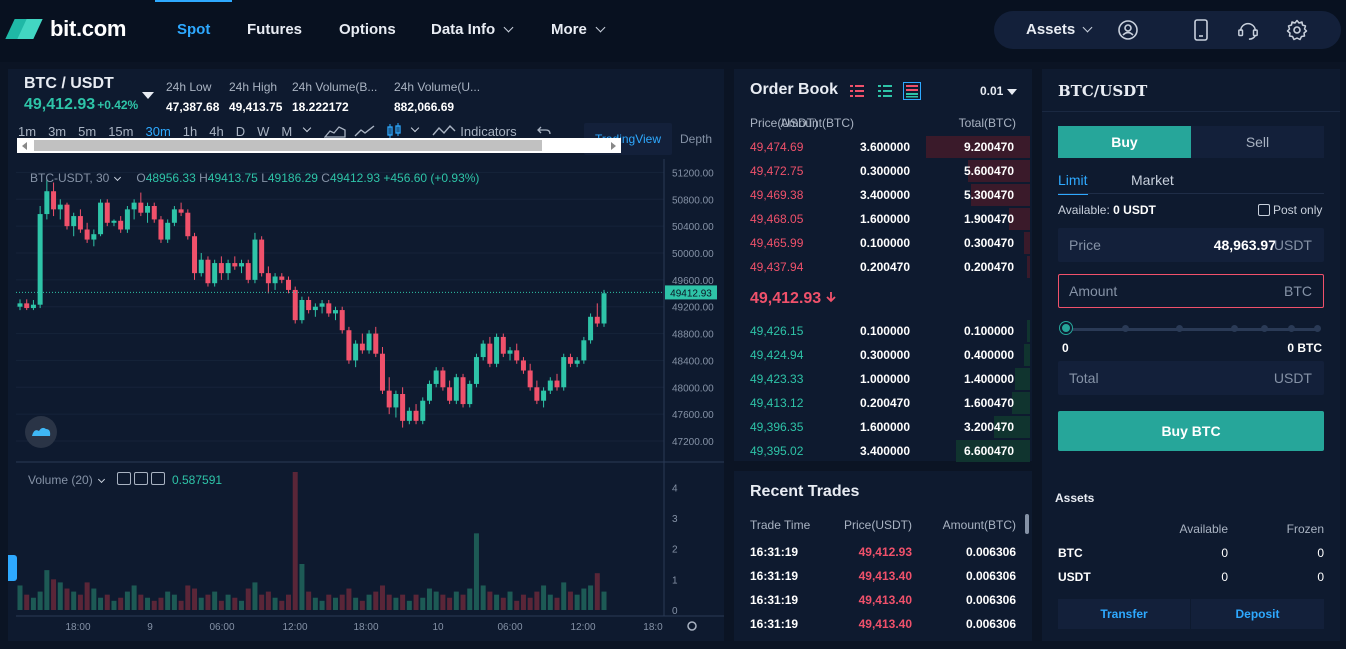 The height and width of the screenshot is (649, 1346). Describe the element at coordinates (1191, 378) in the screenshot. I see `total-field: Total USDT` at that location.